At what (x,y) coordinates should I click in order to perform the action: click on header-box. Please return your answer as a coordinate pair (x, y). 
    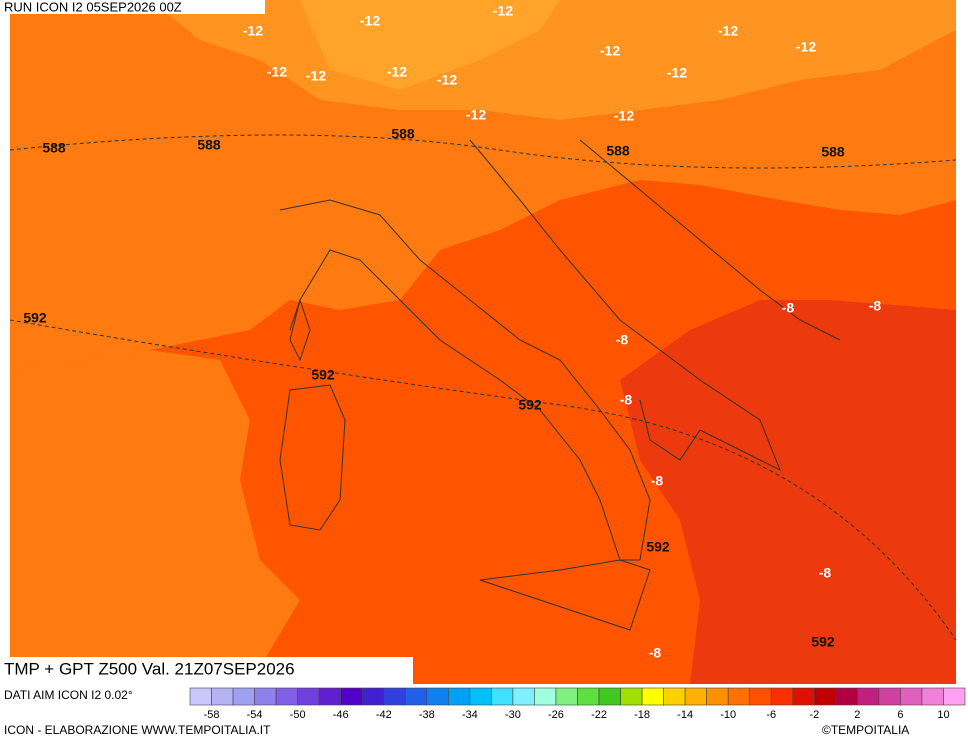
    Looking at the image, I should click on (132, 7).